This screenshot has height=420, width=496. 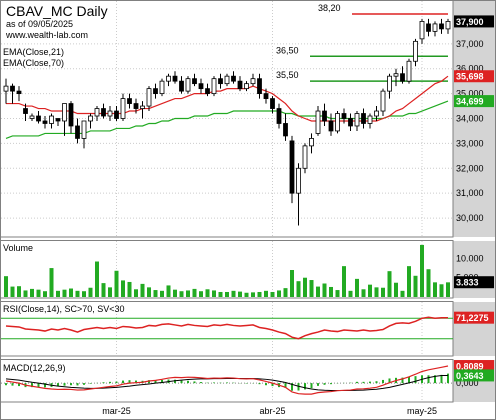 What do you see at coordinates (64, 309) in the screenshot?
I see `rsi-legend: RSI(Close,14), SC>70, SV<30` at bounding box center [64, 309].